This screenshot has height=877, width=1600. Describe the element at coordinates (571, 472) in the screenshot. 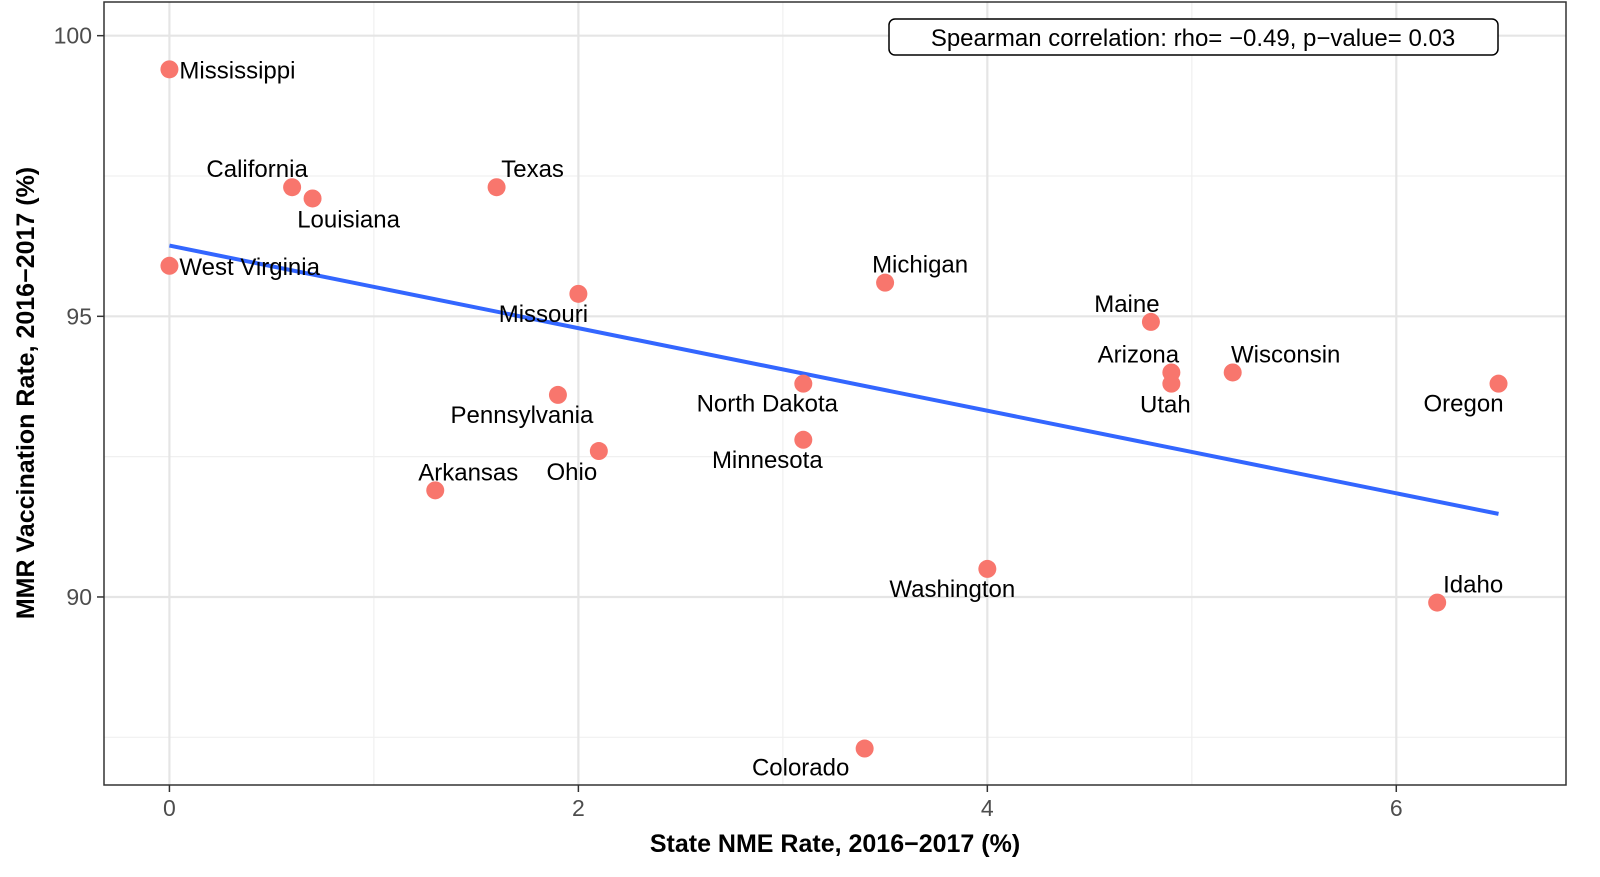

I see `point-label: Ohio` at that location.